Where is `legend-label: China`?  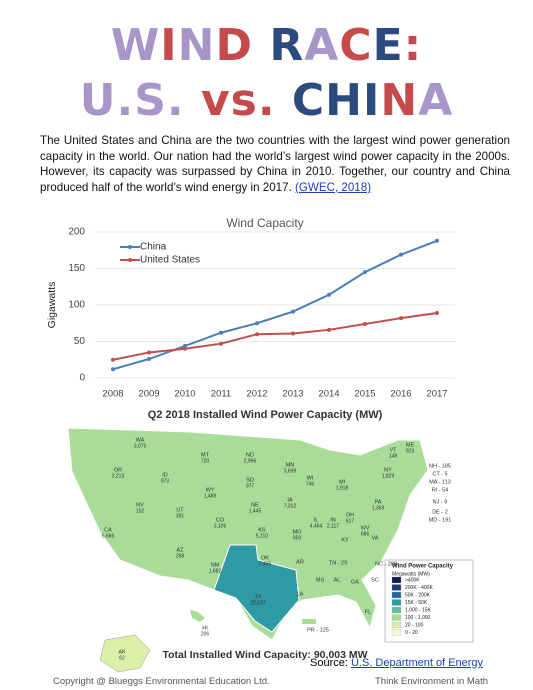 legend-label: China is located at coordinates (153, 247).